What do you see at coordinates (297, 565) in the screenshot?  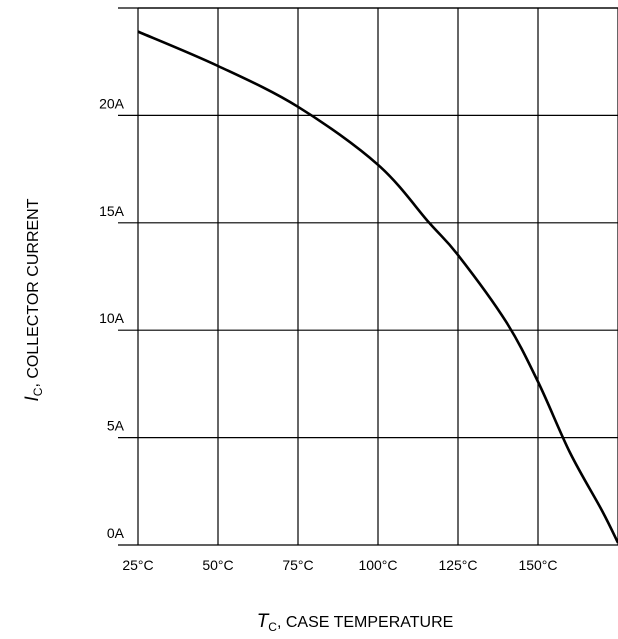 I see `x-tick-label: 75°C` at bounding box center [297, 565].